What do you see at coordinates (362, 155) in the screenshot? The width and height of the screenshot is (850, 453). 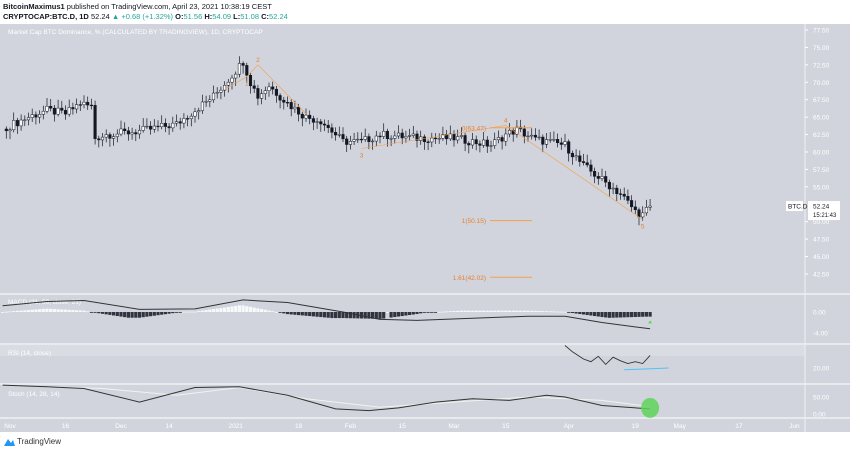 I see `wave-label: 3` at bounding box center [362, 155].